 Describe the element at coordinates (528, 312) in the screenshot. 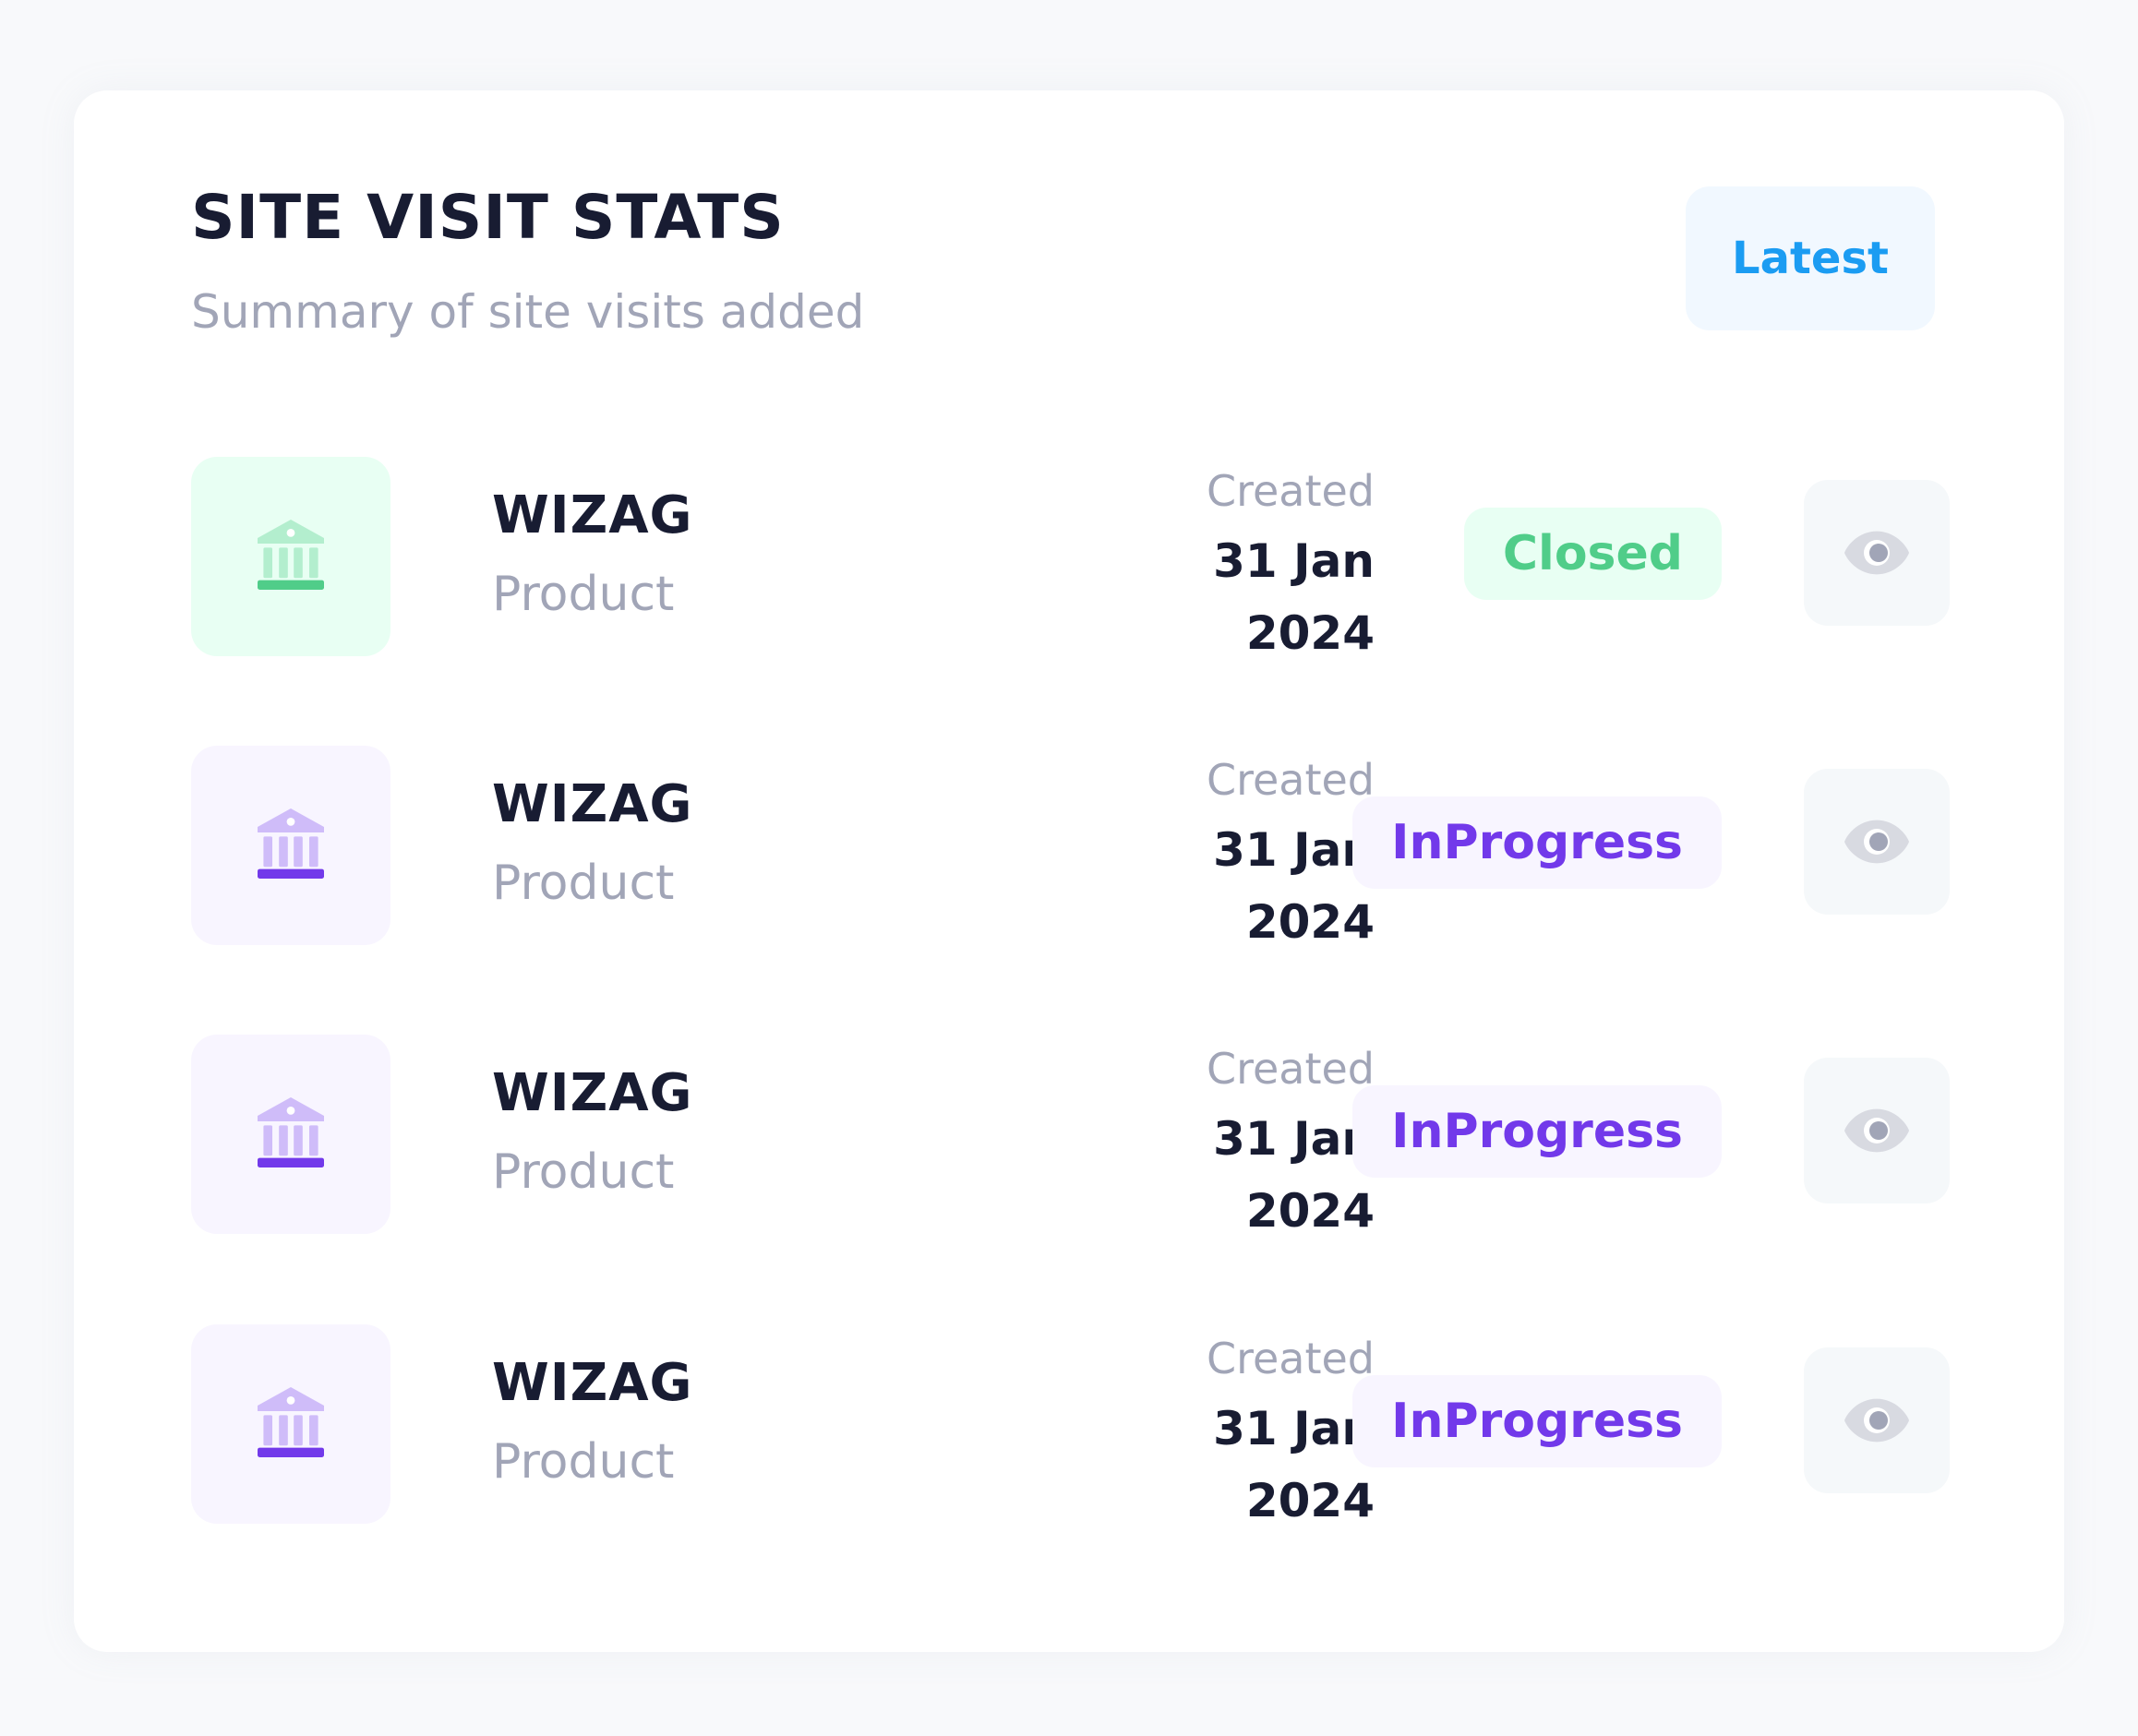

I see `card-subtitle: Summary of site visits added` at that location.